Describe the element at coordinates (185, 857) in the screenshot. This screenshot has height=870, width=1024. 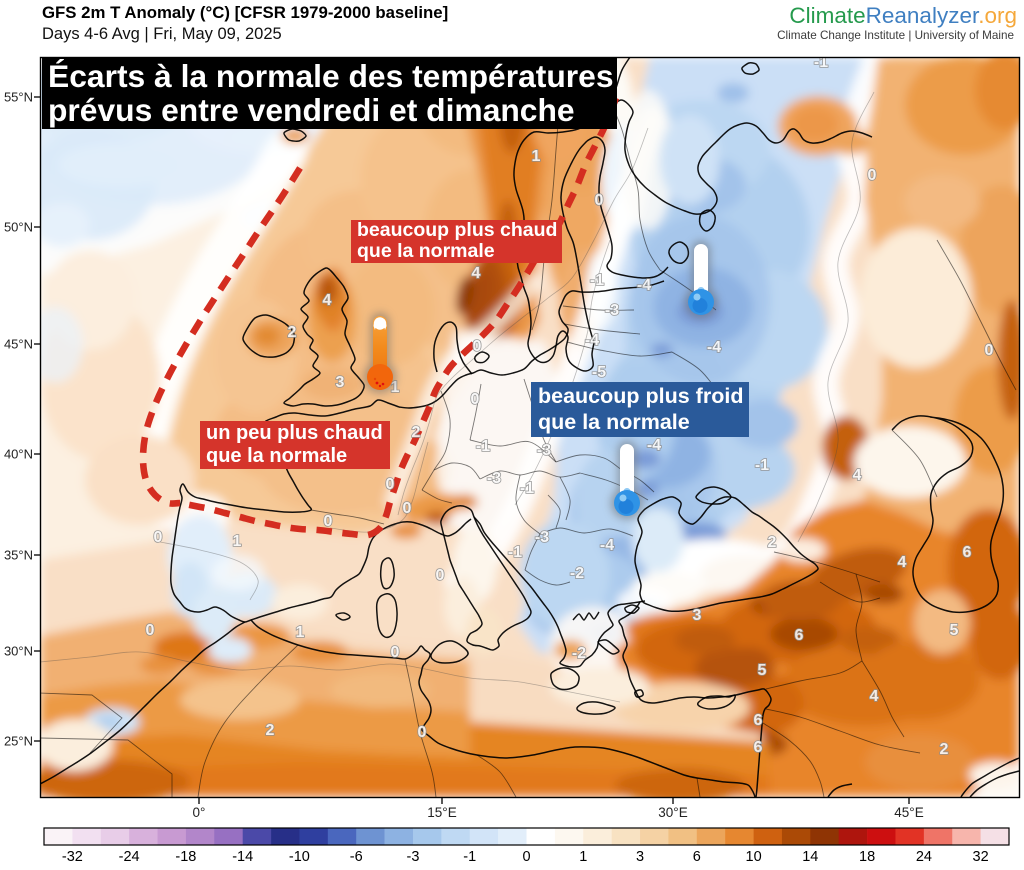
I see `svg-text: -18` at that location.